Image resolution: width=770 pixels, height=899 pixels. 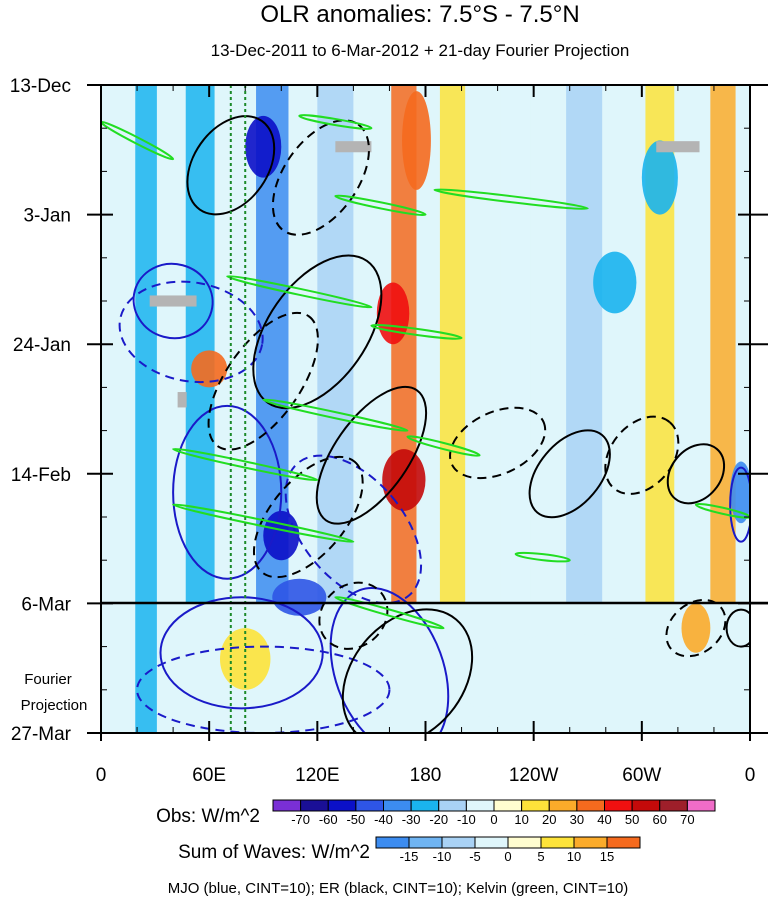 What do you see at coordinates (660, 819) in the screenshot?
I see `obs-colorbar-tick-label: 60` at bounding box center [660, 819].